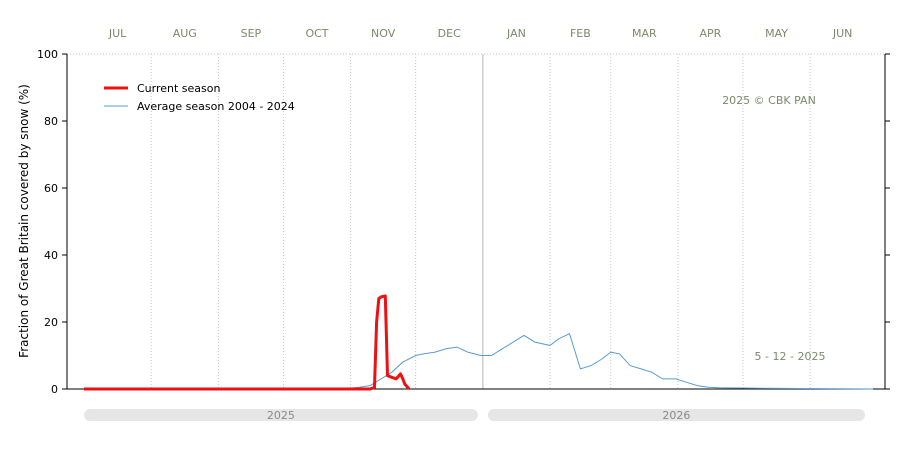  I want to click on source-annotation: 2025 © CBK PAN, so click(769, 100).